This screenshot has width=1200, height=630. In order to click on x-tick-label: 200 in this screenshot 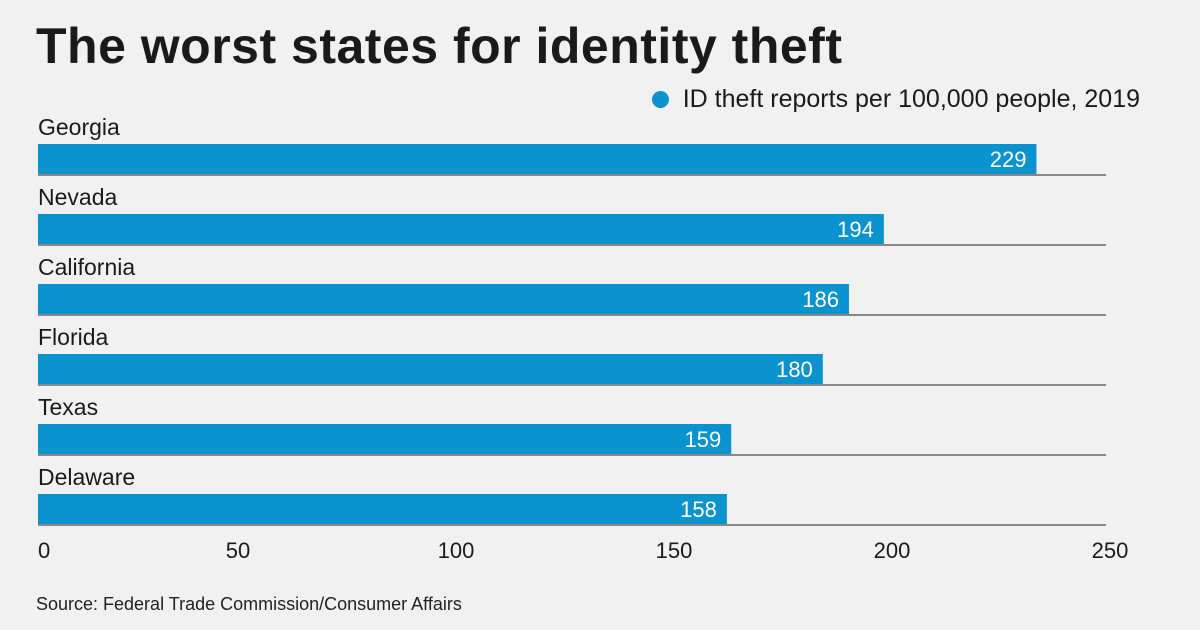, I will do `click(892, 550)`.